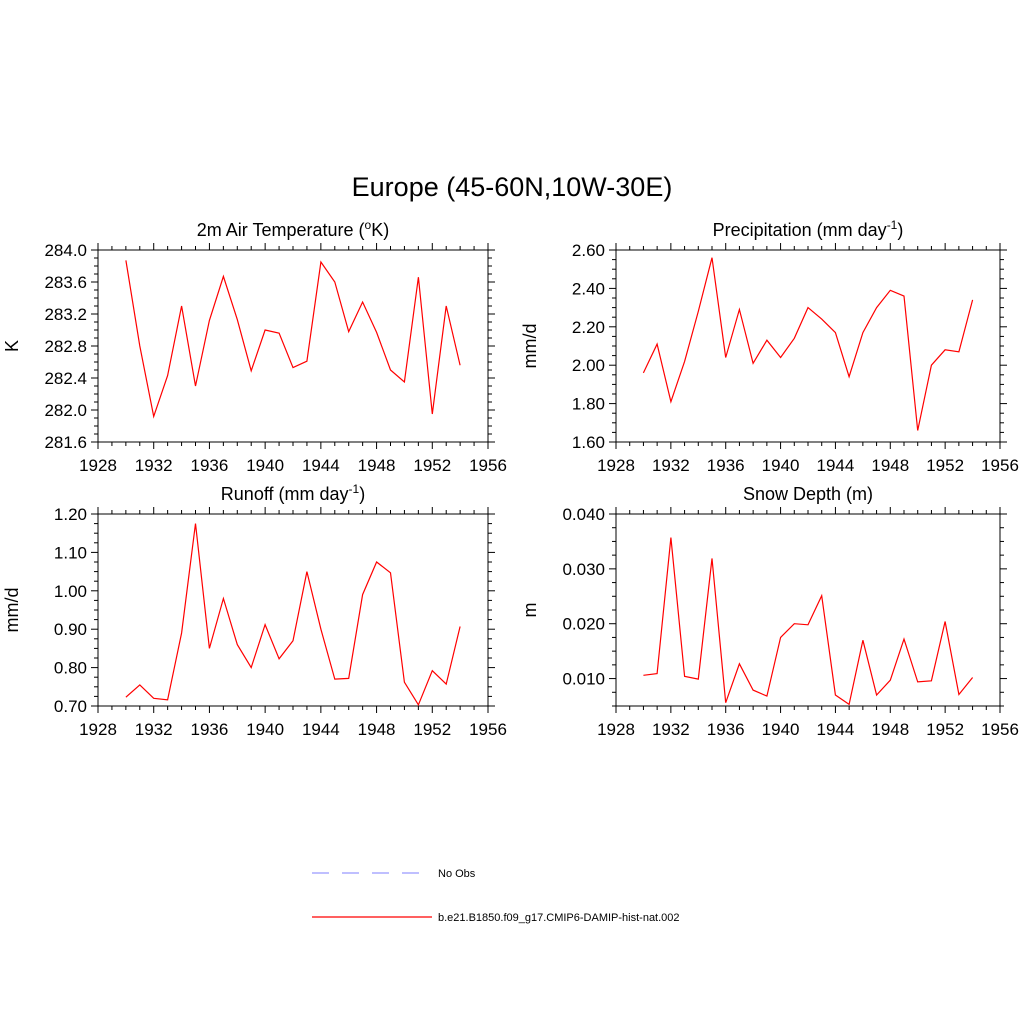  Describe the element at coordinates (530, 610) in the screenshot. I see `y-axis-label: m` at that location.